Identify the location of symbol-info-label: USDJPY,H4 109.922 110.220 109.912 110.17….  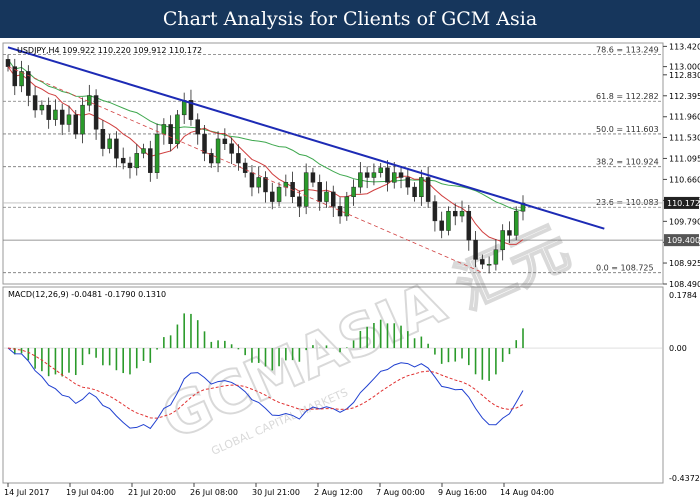
(109, 50).